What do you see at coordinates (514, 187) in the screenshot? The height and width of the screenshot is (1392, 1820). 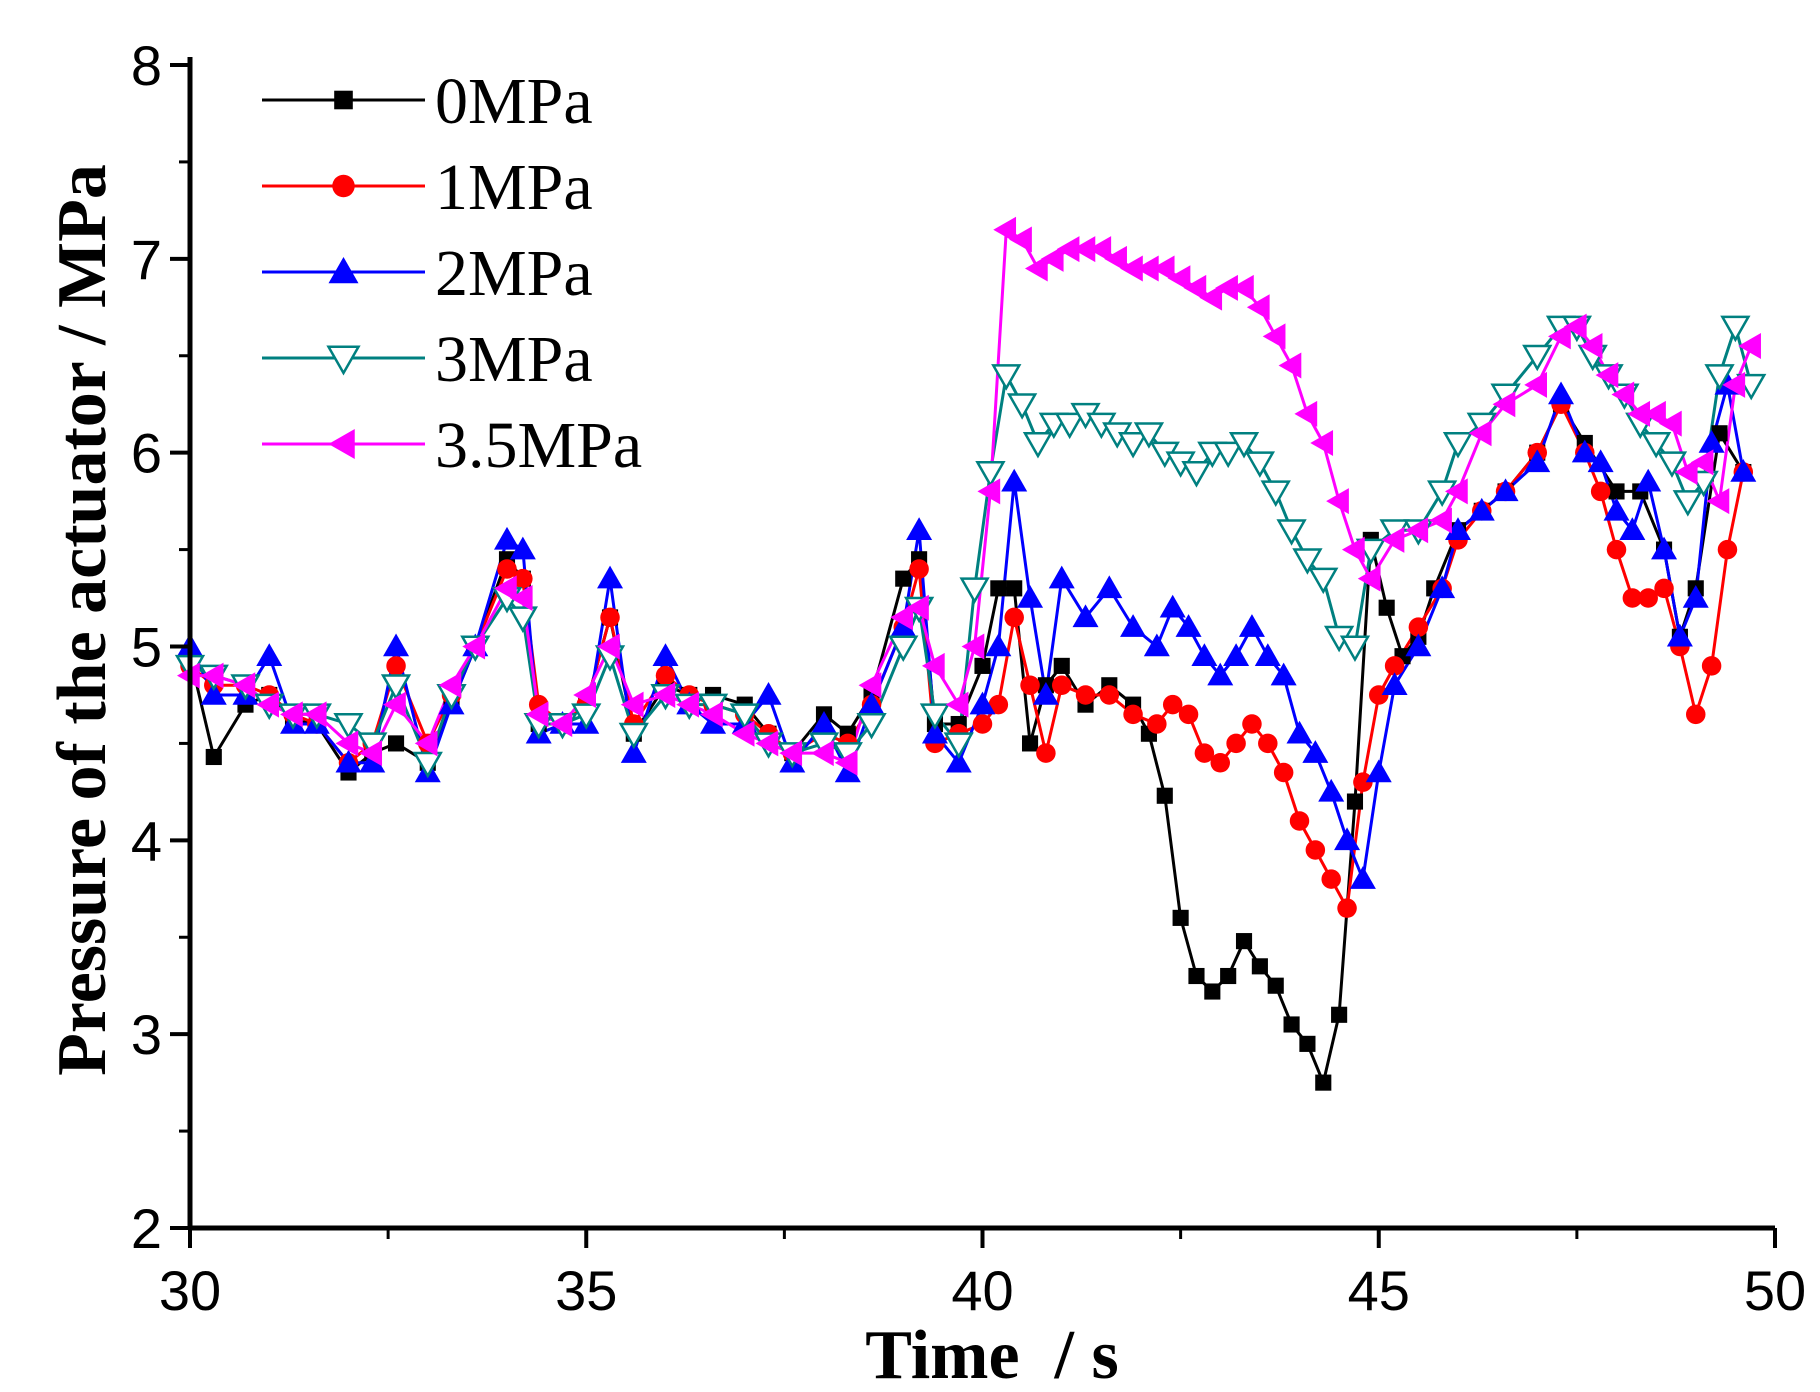 I see `legend-label: 1MPa` at bounding box center [514, 187].